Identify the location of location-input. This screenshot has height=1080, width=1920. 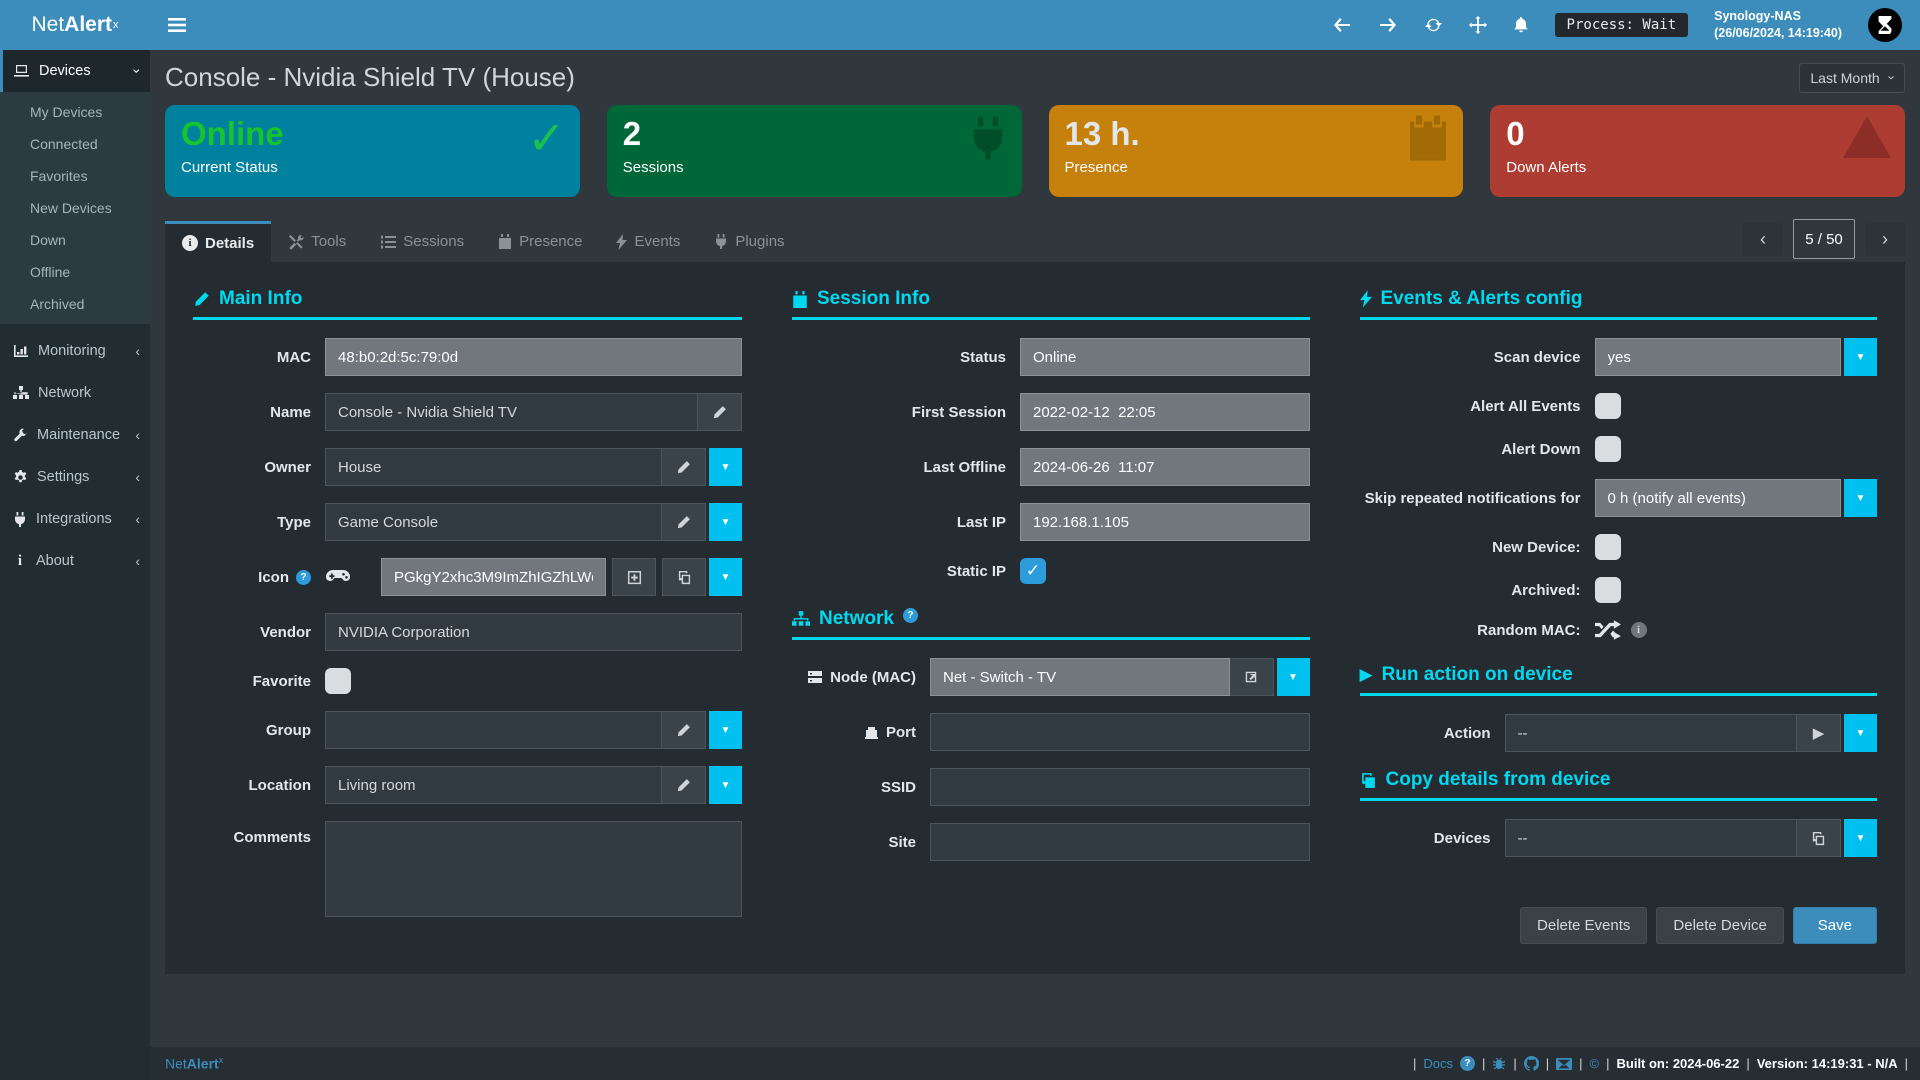
(493, 785).